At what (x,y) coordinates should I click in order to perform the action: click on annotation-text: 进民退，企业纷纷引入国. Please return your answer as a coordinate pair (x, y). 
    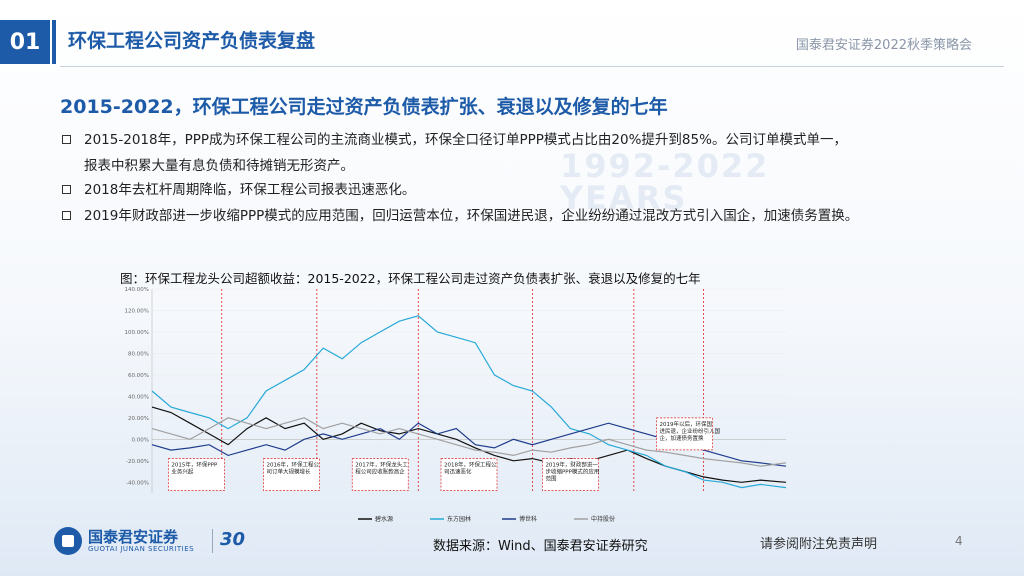
    Looking at the image, I should click on (690, 431).